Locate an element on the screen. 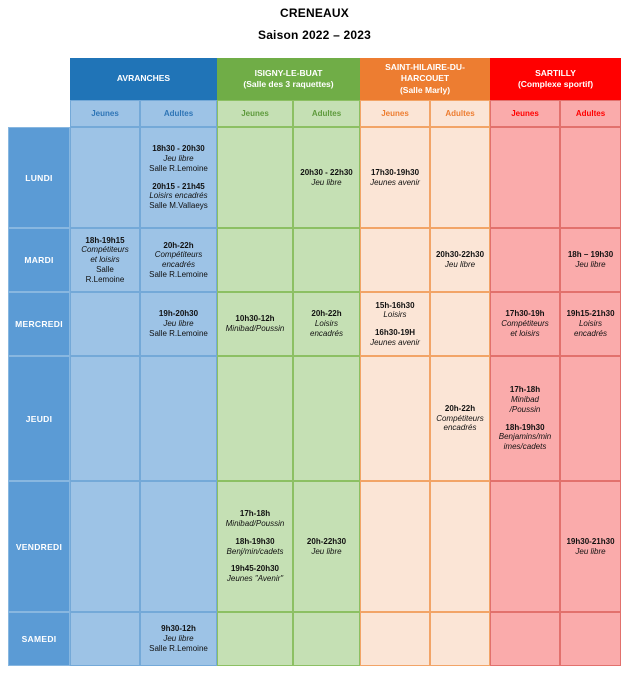  cell-mercredi-saint-hilaire-du-harcouet-jeunes: 15h-16h30 Loisirs 16h30-19H Jeunes avenir is located at coordinates (395, 324).